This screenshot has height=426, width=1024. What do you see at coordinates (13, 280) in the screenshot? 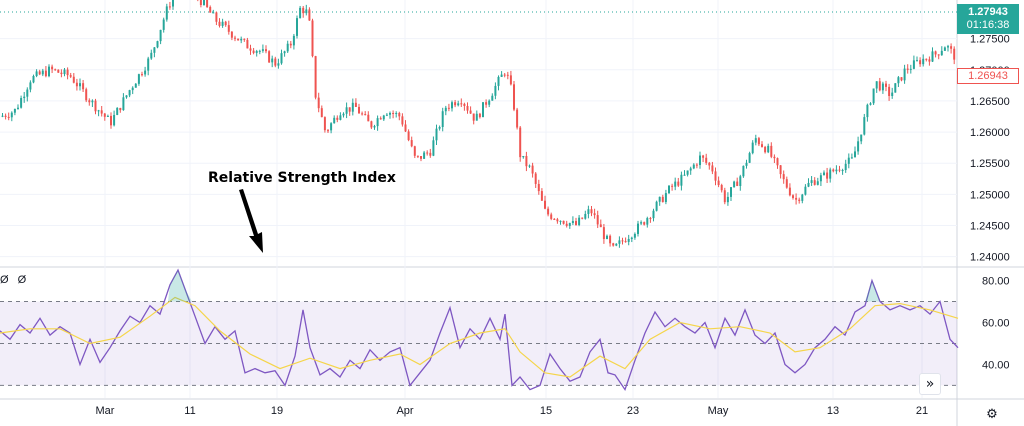
I see `rsi-indicator-values: Ø Ø` at bounding box center [13, 280].